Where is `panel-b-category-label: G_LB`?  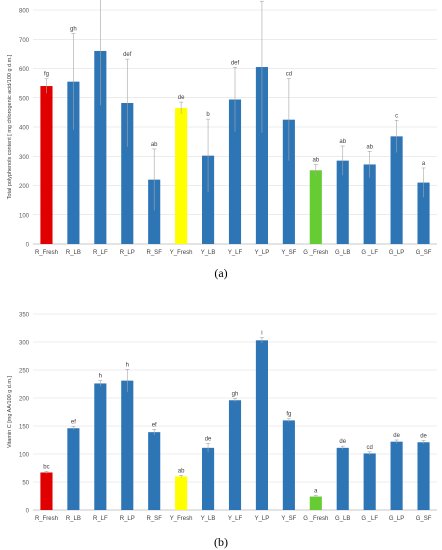
panel-b-category-label: G_LB is located at coordinates (342, 519).